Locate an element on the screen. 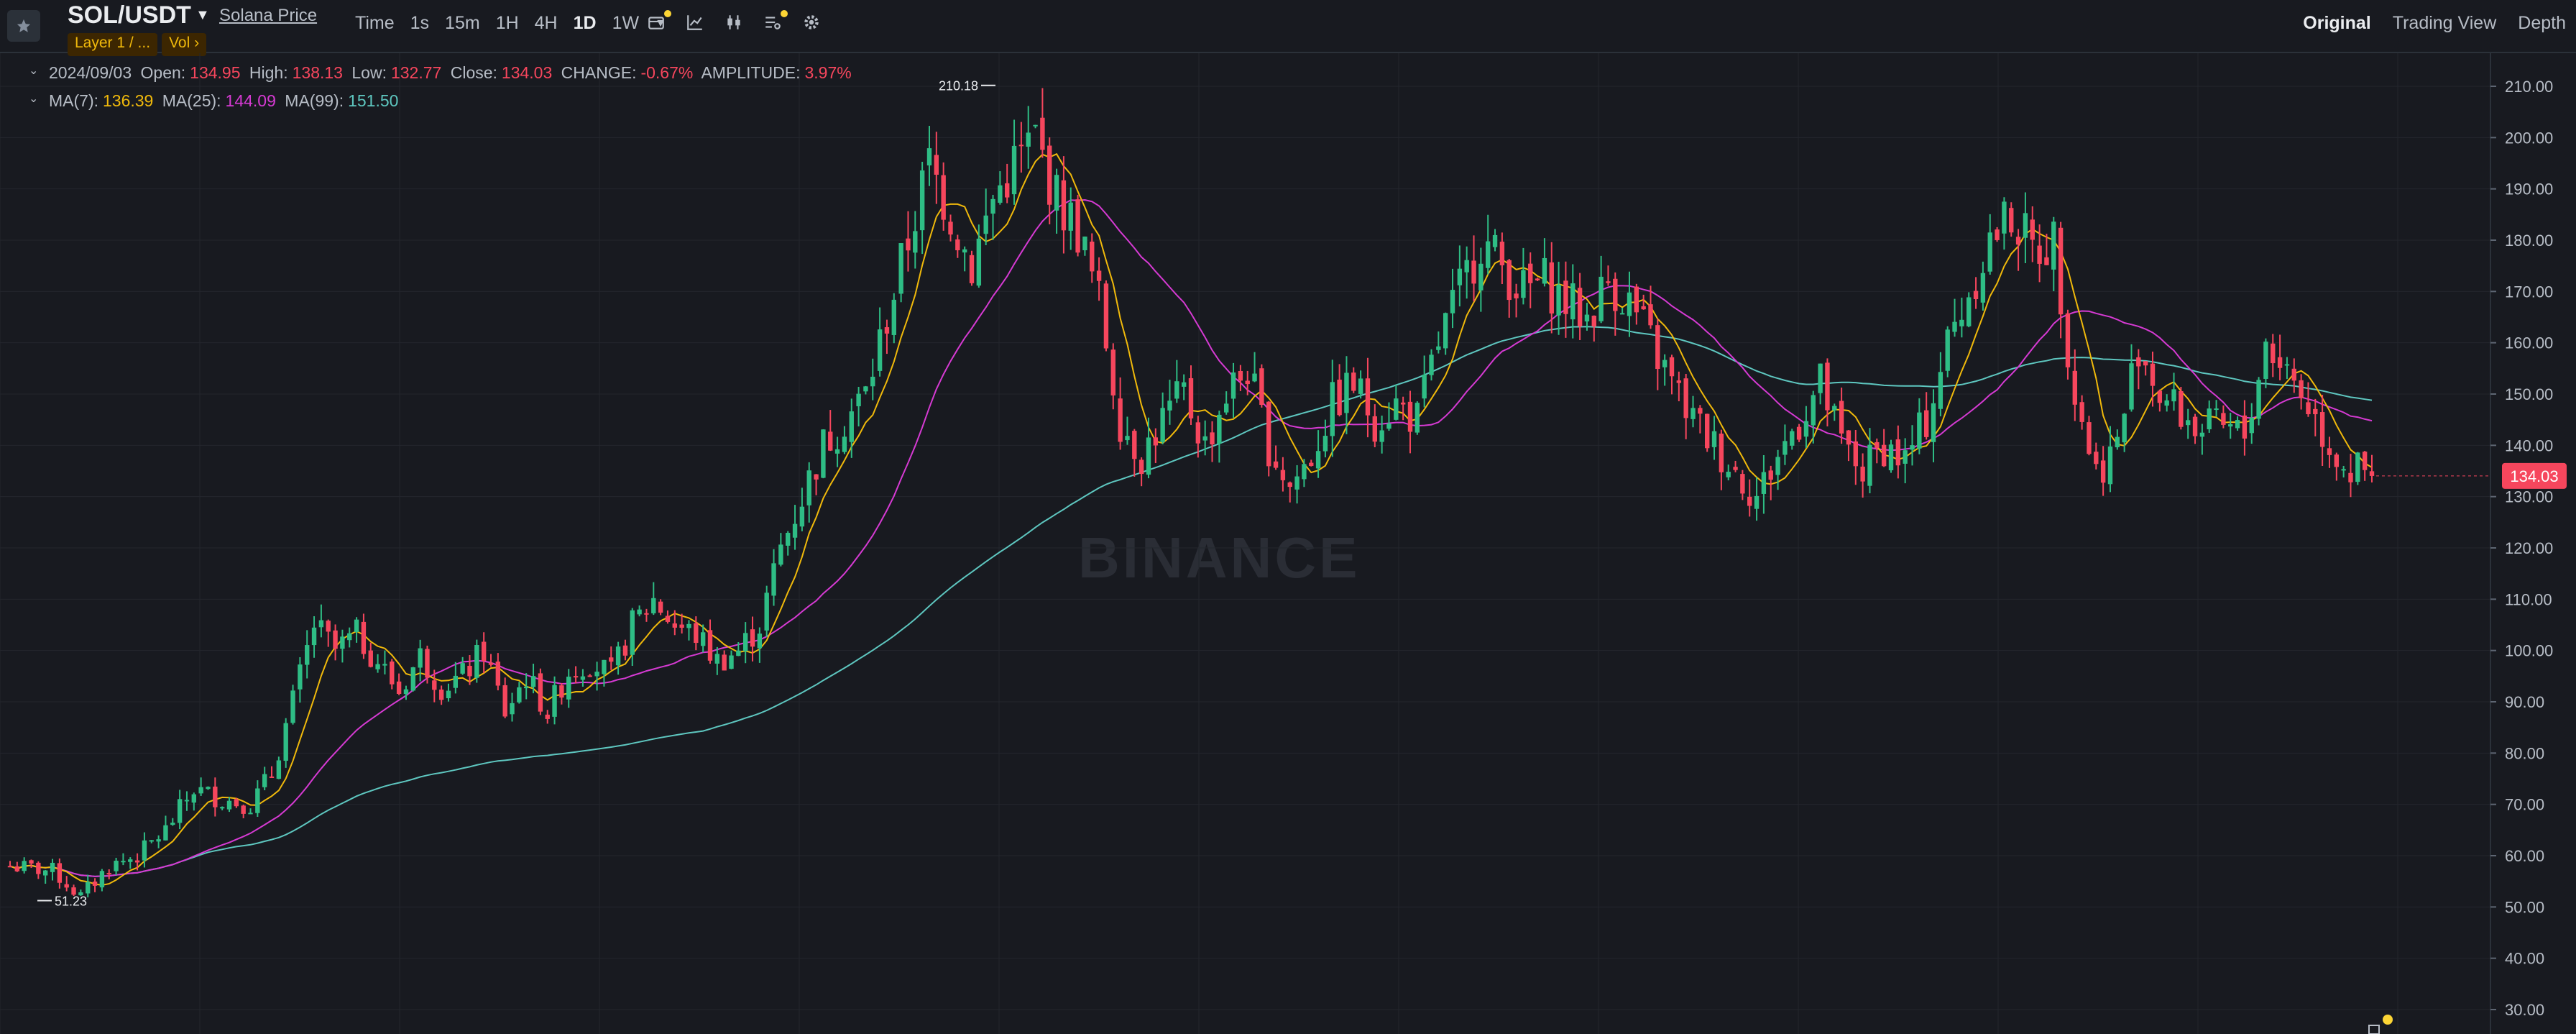 This screenshot has width=2576, height=1034. price-tick-label: 30.00 is located at coordinates (2524, 1010).